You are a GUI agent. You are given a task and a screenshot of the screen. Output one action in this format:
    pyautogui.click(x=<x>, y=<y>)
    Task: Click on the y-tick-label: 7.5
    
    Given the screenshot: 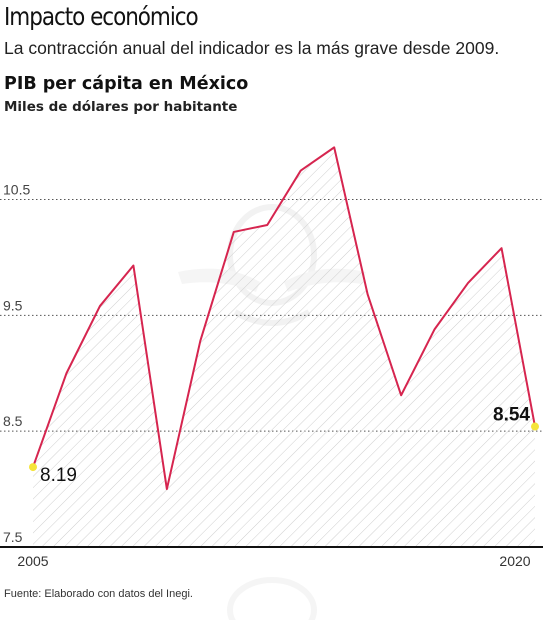 What is the action you would take?
    pyautogui.click(x=13, y=537)
    